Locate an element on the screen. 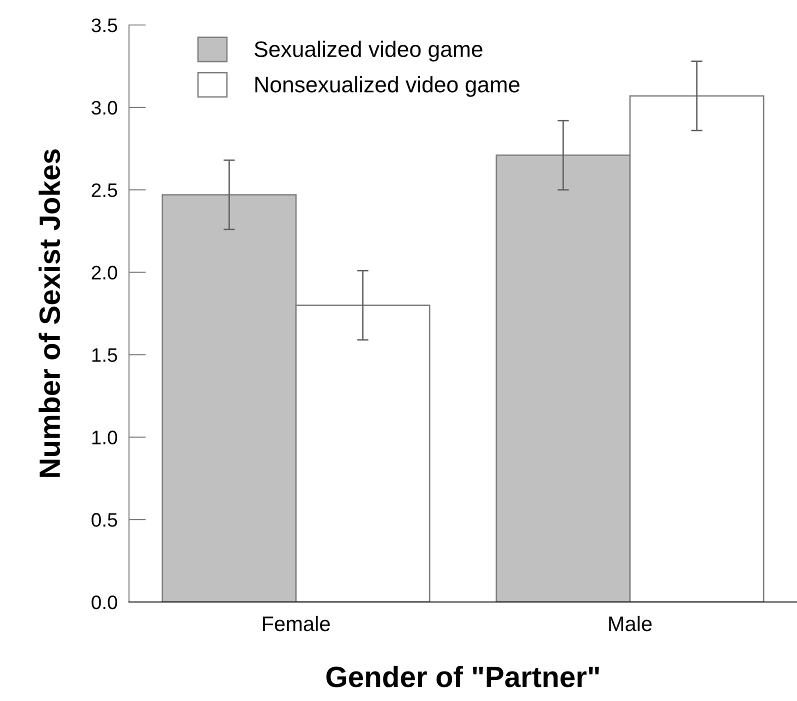 Image resolution: width=797 pixels, height=701 pixels. y-tick-label: 2.5 is located at coordinates (105, 190).